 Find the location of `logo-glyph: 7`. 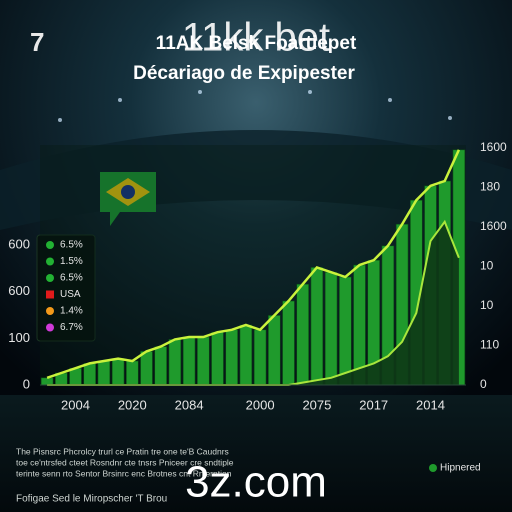

logo-glyph: 7 is located at coordinates (37, 42).